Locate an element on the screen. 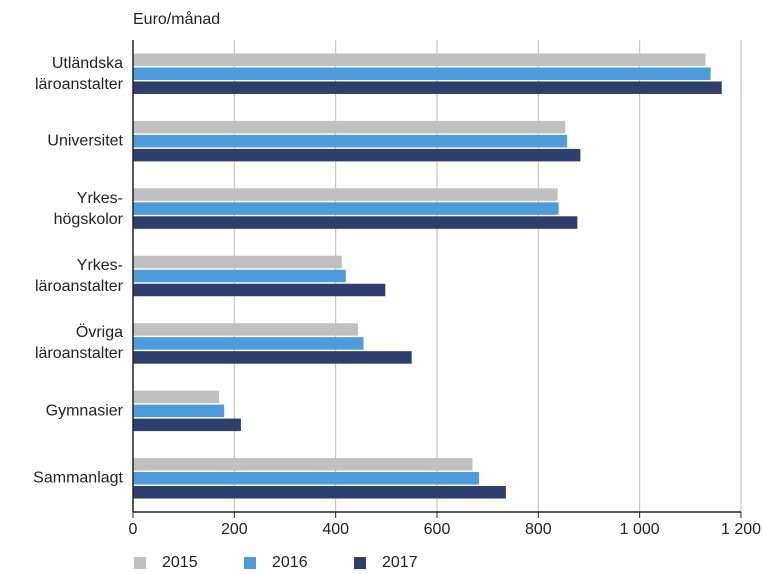 This screenshot has height=574, width=763. category-label: Yrkes- högskolor is located at coordinates (88, 208).